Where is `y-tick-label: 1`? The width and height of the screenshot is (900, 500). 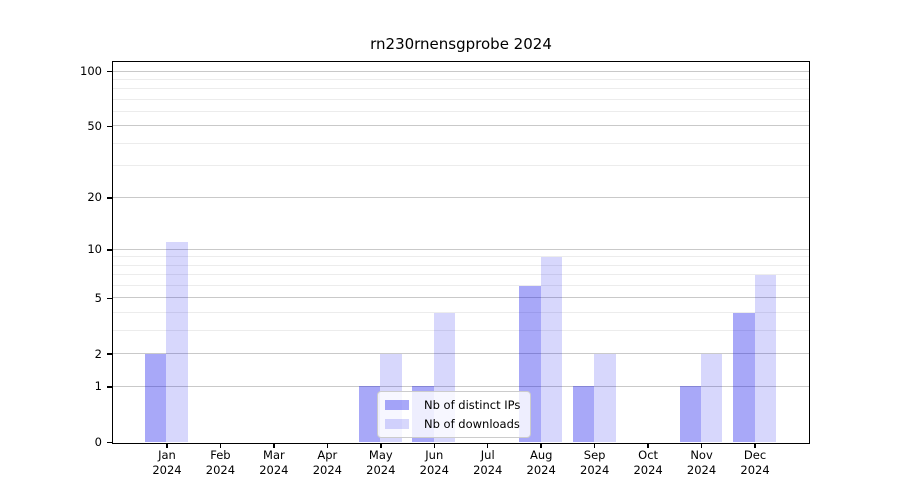
y-tick-label: 1 is located at coordinates (98, 386).